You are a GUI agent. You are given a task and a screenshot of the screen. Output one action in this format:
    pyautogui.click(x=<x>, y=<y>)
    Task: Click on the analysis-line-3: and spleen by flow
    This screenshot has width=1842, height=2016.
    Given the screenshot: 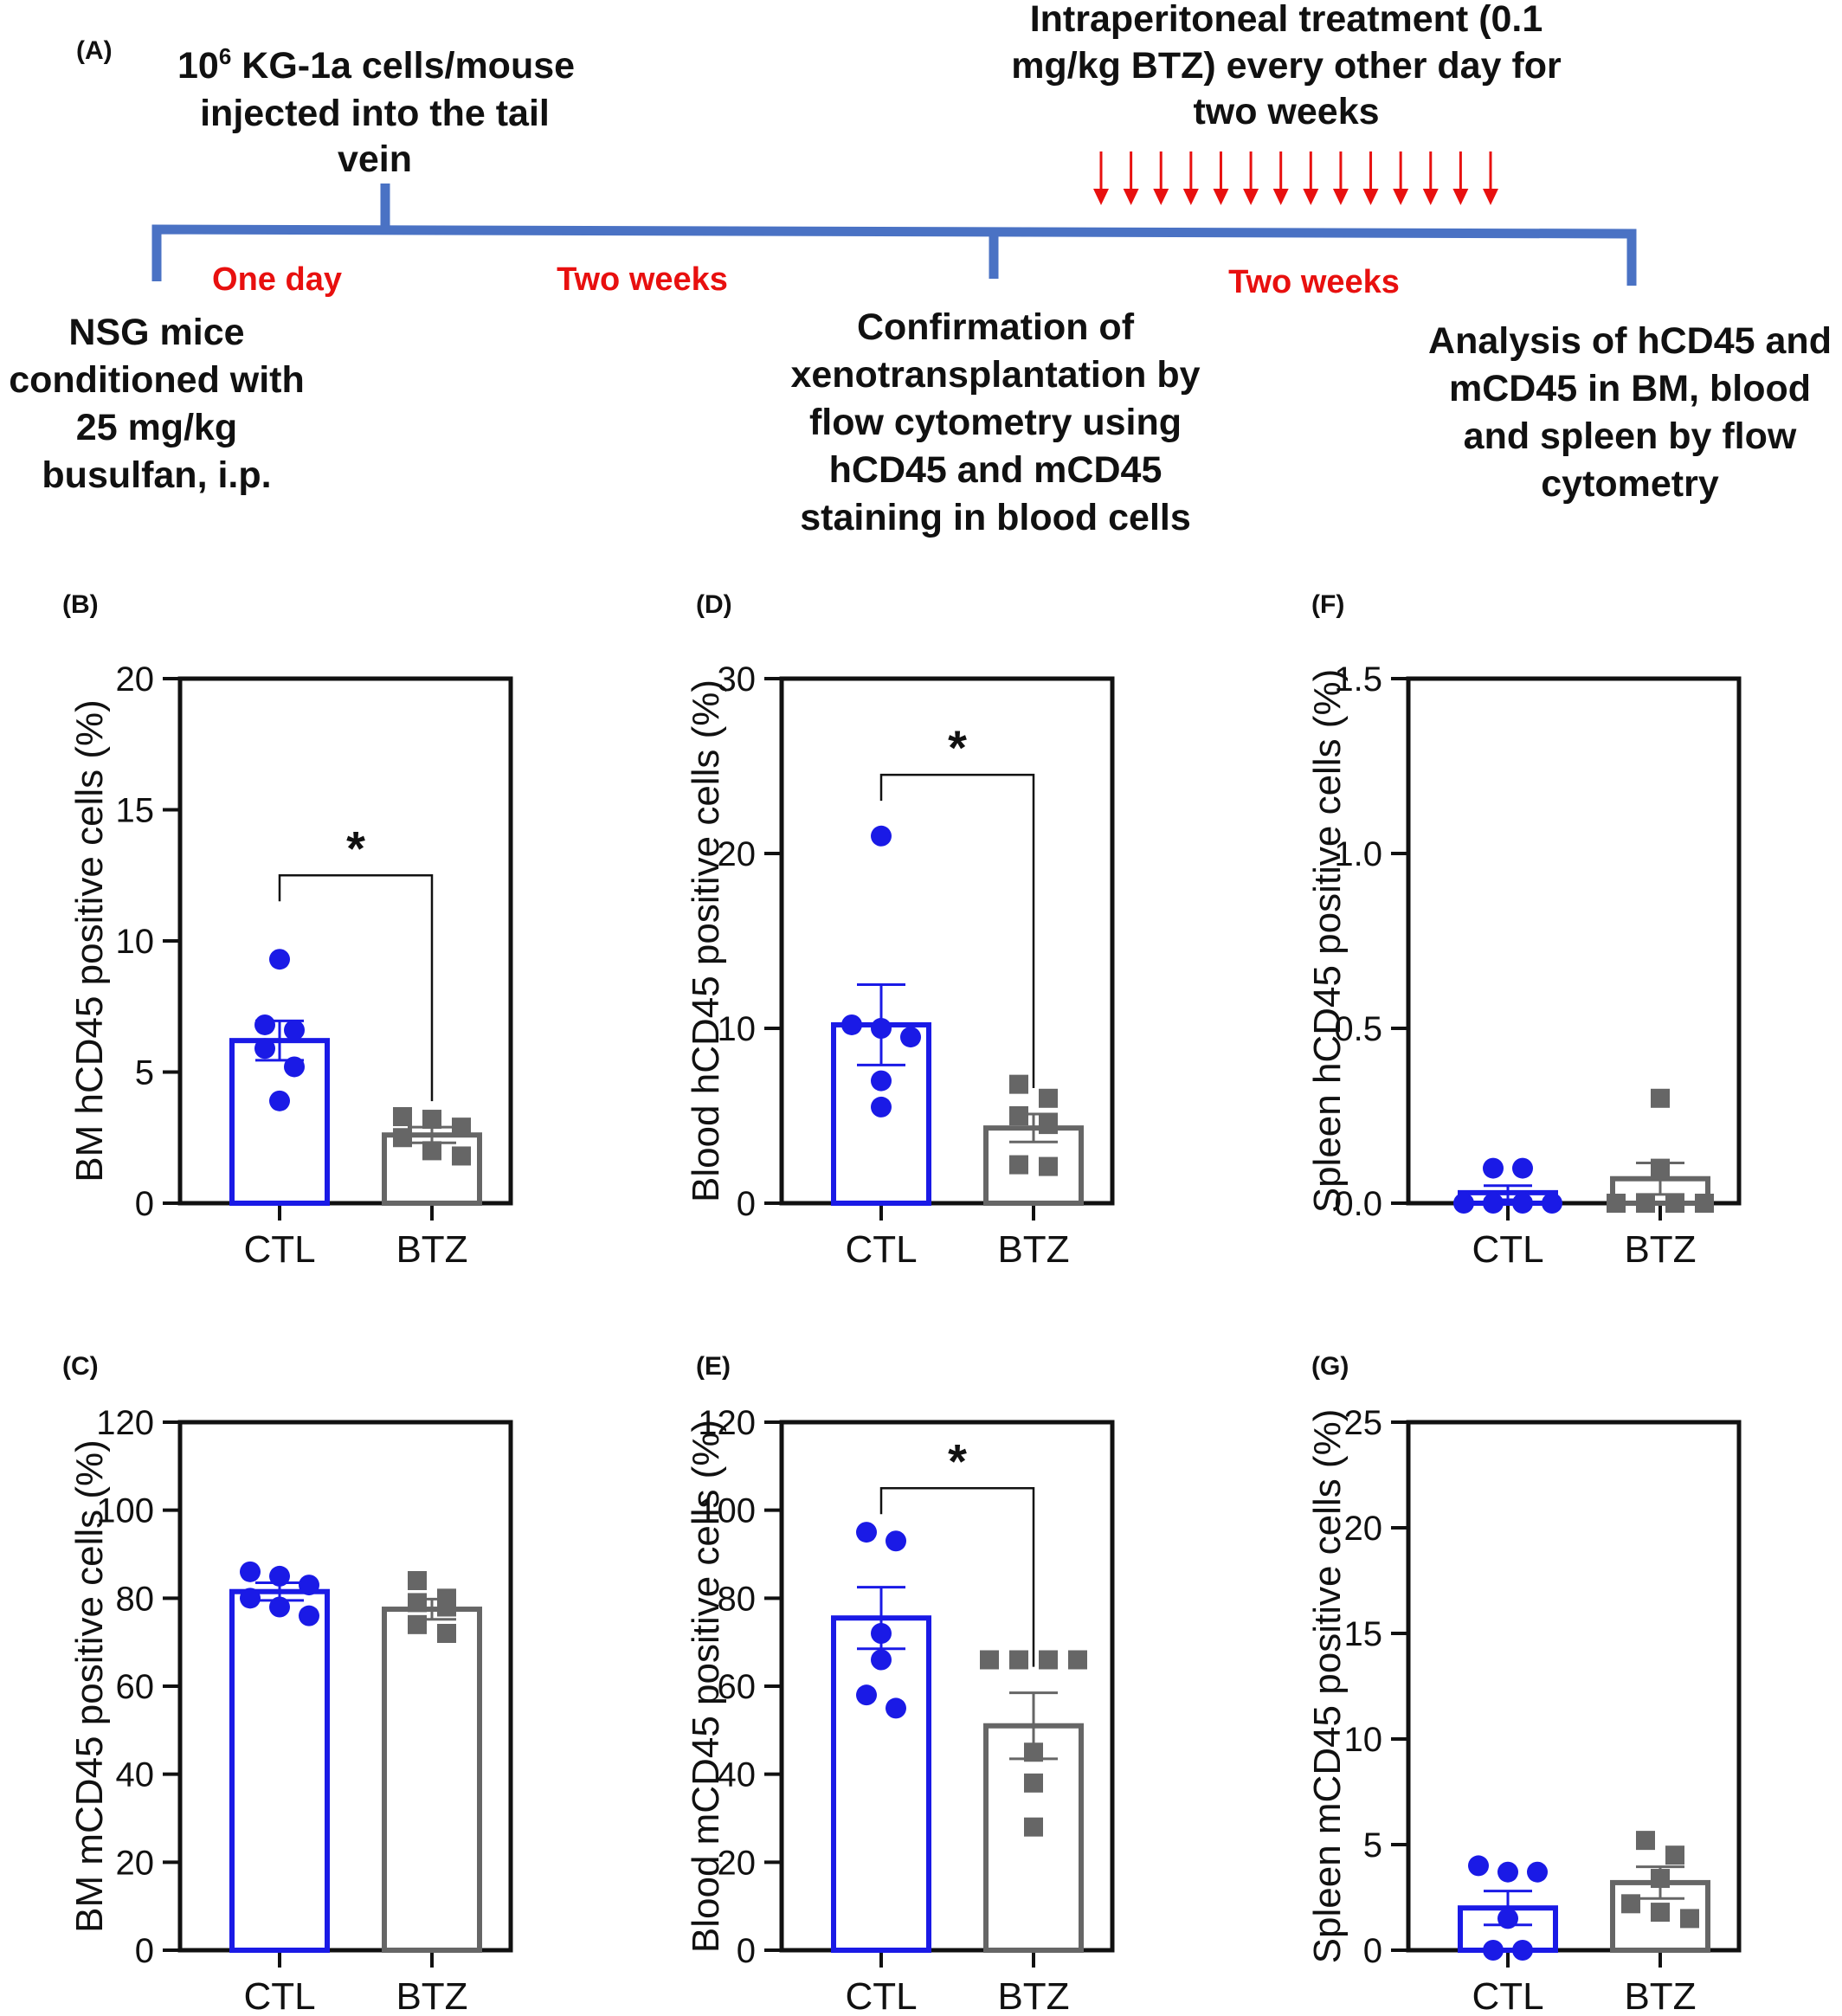 What is the action you would take?
    pyautogui.click(x=1631, y=436)
    